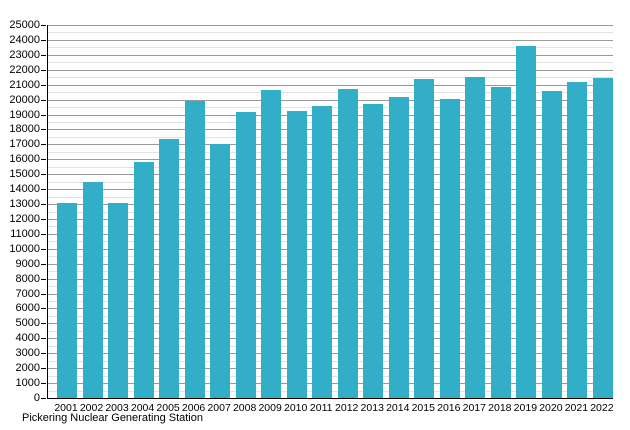  I want to click on y-tick-label-17000: 17000, so click(24, 144).